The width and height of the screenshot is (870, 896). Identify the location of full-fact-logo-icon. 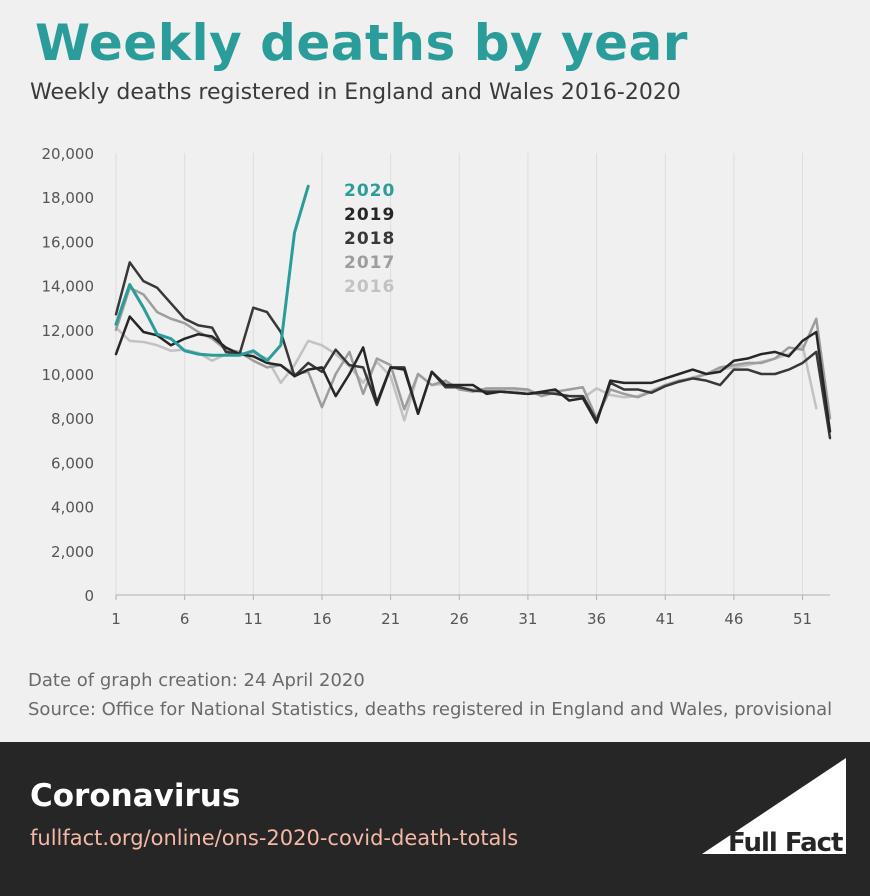
(774, 806).